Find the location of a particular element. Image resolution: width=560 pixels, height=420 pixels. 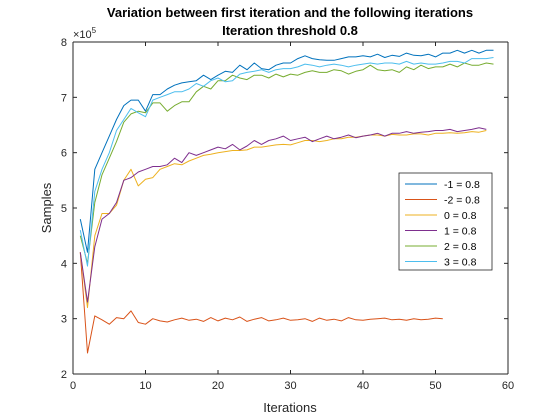

y-tick-label: 5 is located at coordinates (64, 209).